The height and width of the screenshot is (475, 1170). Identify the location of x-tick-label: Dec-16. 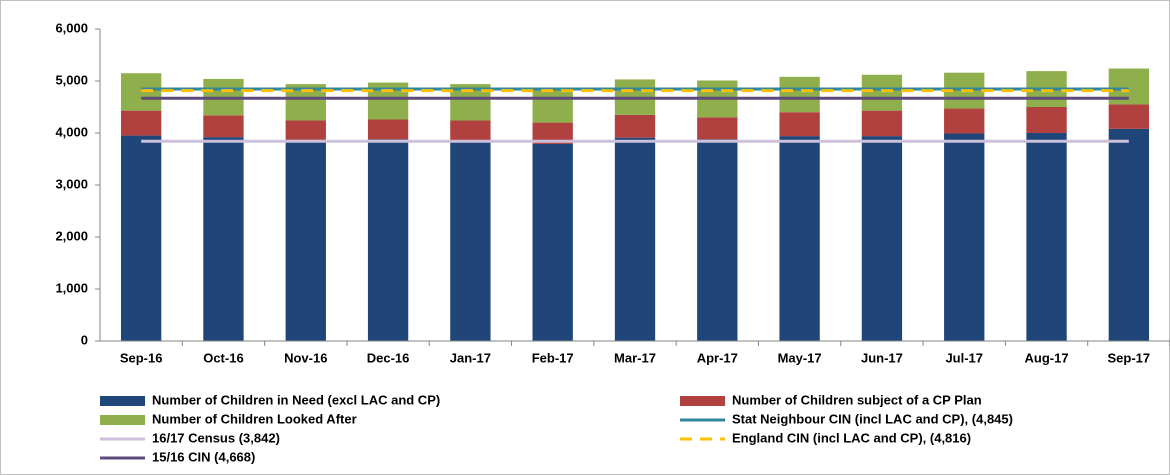
(388, 357).